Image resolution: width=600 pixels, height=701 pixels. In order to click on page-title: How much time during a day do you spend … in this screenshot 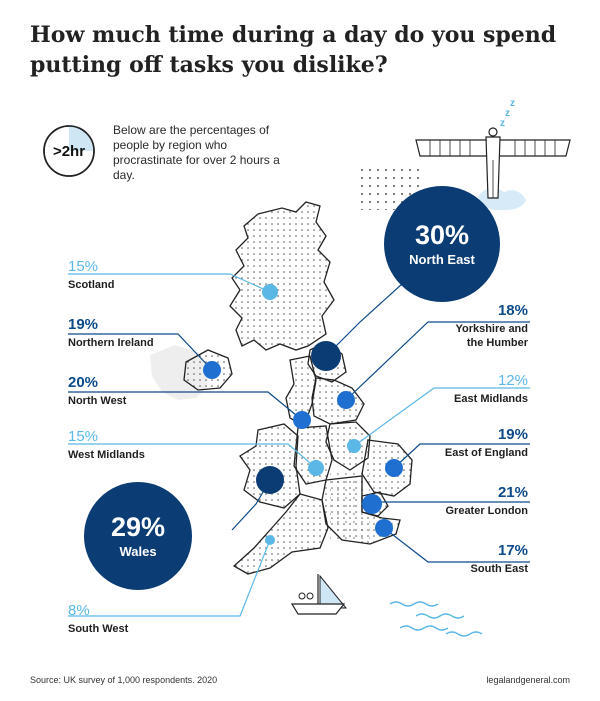, I will do `click(293, 50)`.